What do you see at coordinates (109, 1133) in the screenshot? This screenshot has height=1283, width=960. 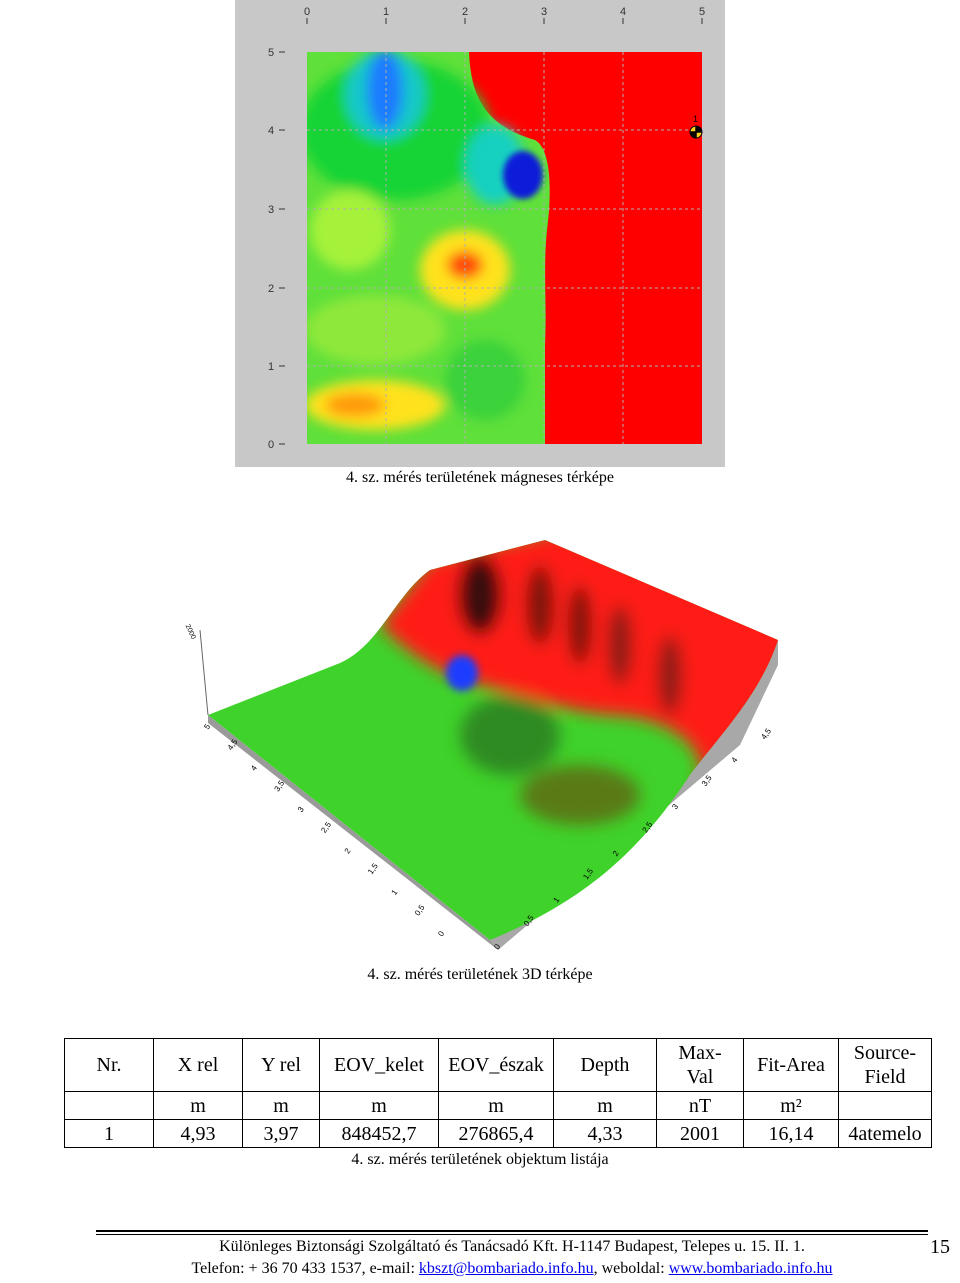 I see `table-cell: 1` at bounding box center [109, 1133].